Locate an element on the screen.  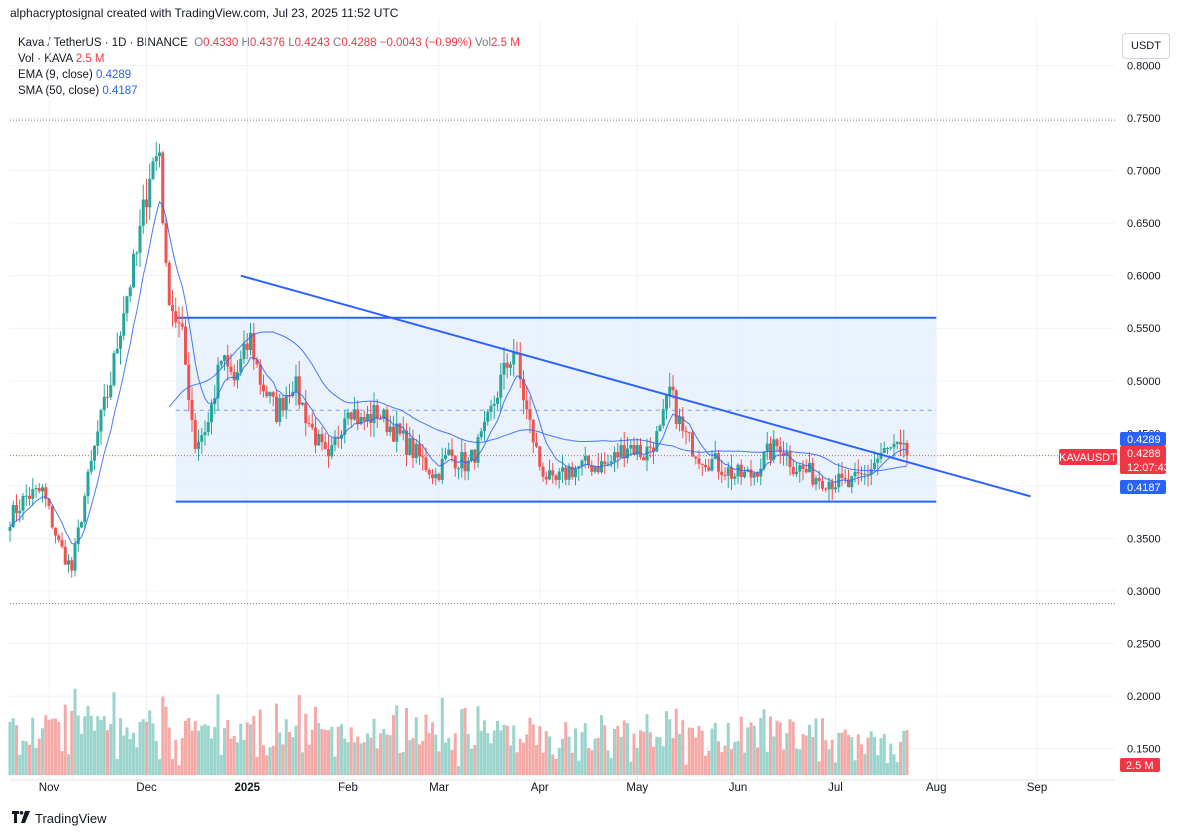
y-tick-label: 0.8000 is located at coordinates (1144, 66).